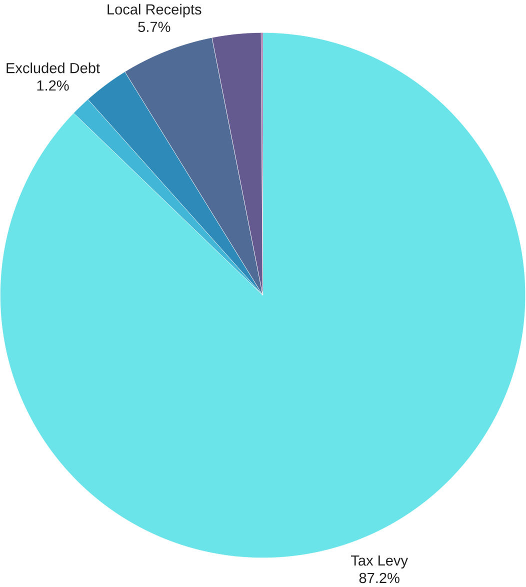 This screenshot has width=526, height=587. Describe the element at coordinates (54, 85) in the screenshot. I see `data-label: 1.2%` at that location.